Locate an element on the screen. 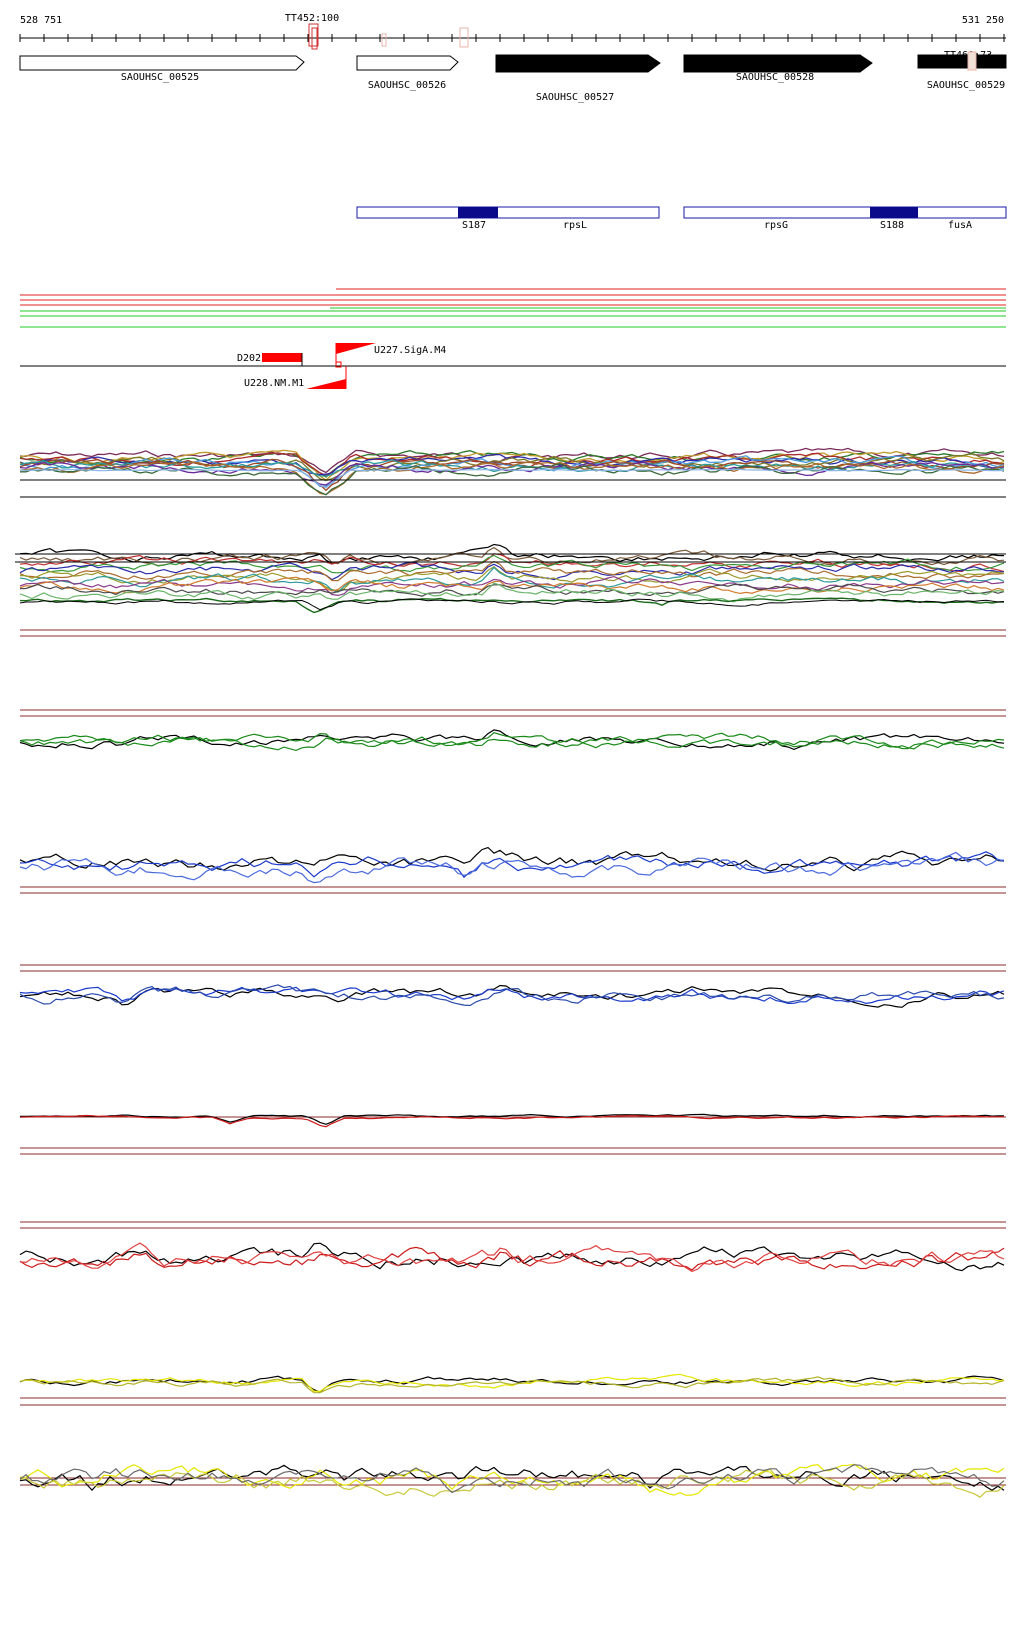  axis-end-label: 531 250 is located at coordinates (983, 20).